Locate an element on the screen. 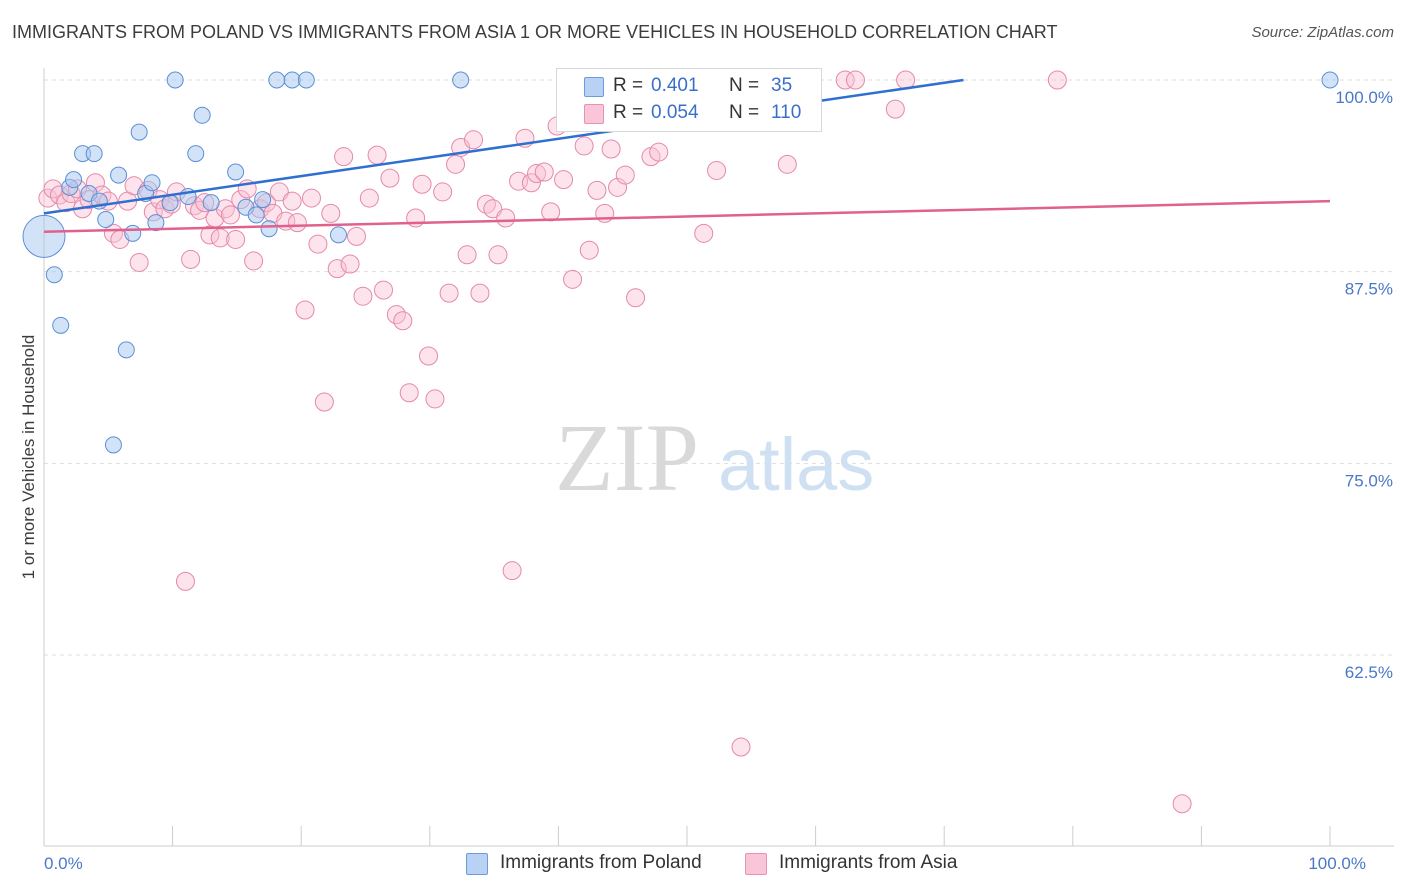 This screenshot has height=892, width=1406. legend-r-label: R = is located at coordinates (628, 85).